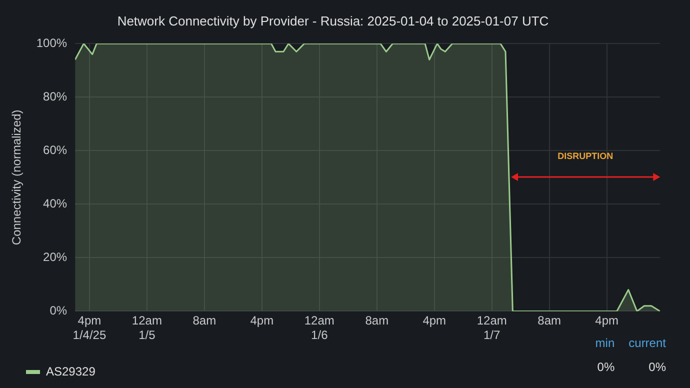  What do you see at coordinates (52, 43) in the screenshot?
I see `y-tick-label: 100%` at bounding box center [52, 43].